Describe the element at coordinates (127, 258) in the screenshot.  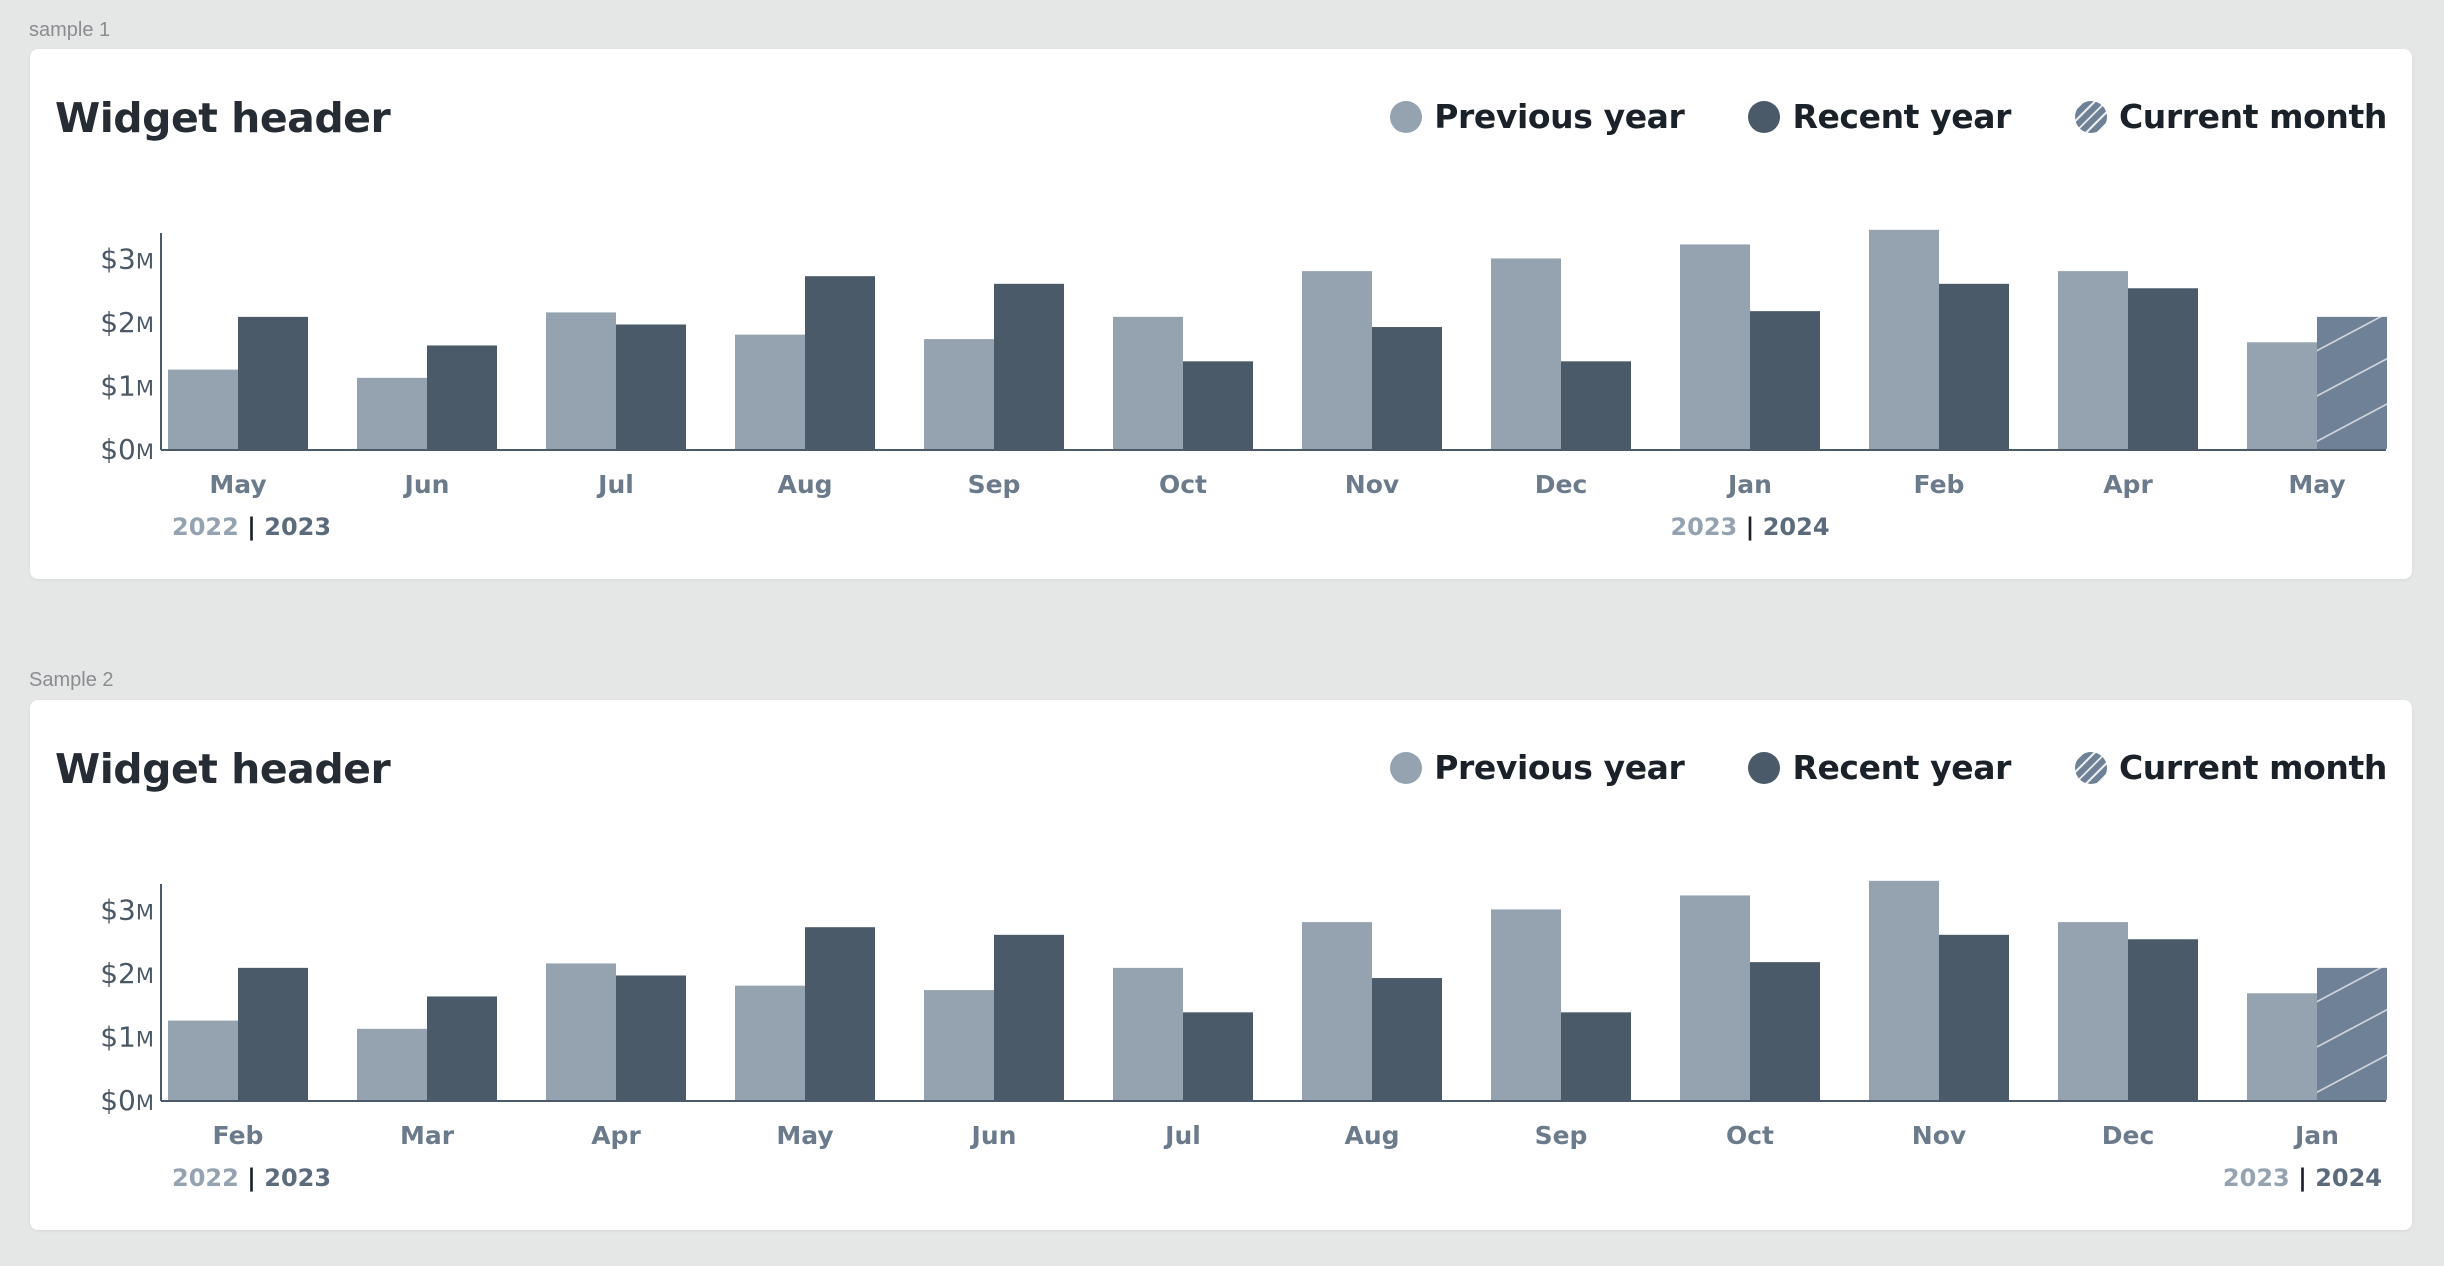
I see `y-tick-label: $3M` at that location.